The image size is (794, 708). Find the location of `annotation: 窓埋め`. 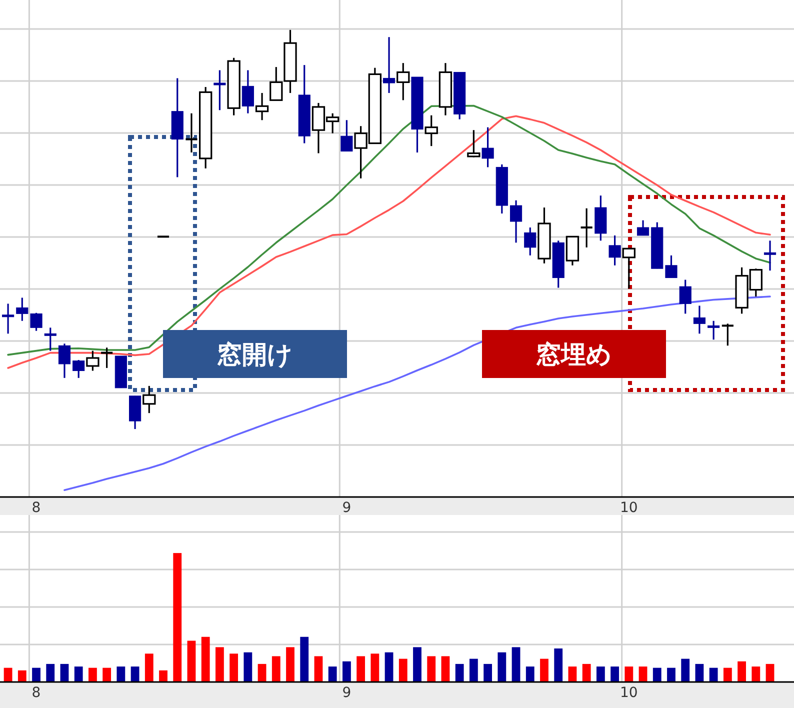

annotation: 窓埋め is located at coordinates (574, 354).